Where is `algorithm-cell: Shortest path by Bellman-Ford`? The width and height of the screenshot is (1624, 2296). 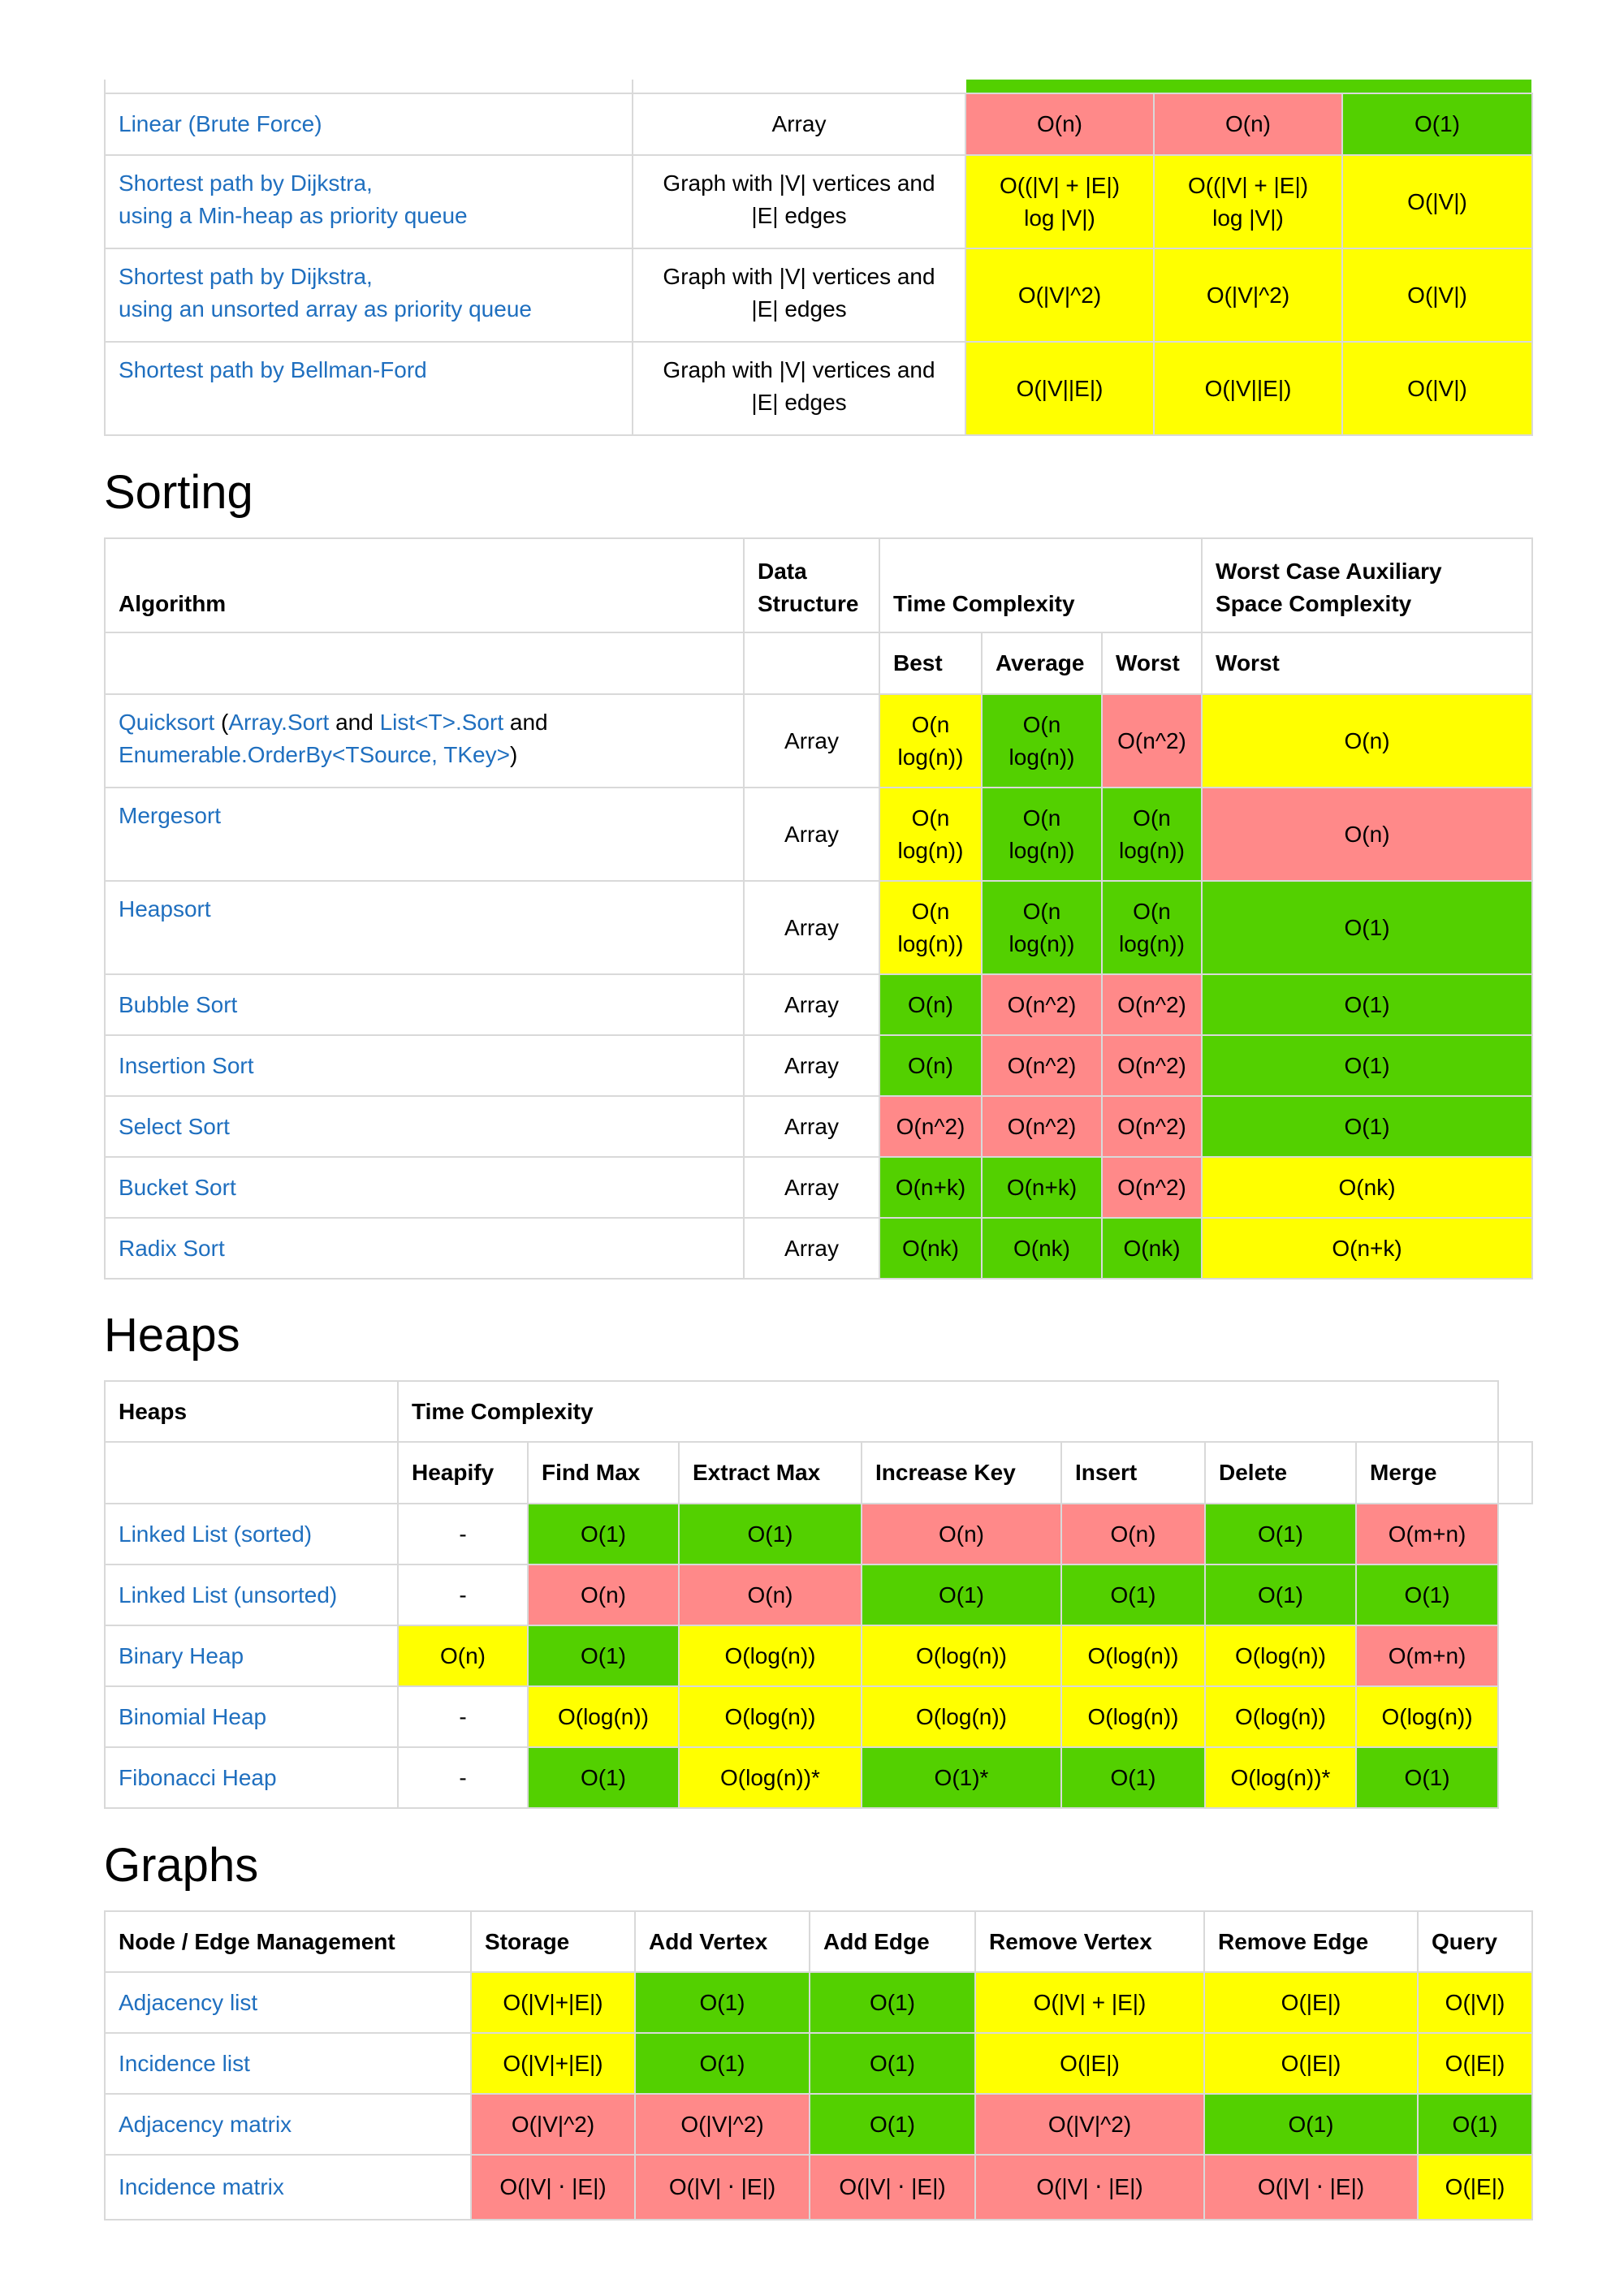
algorithm-cell: Shortest path by Bellman-Ford is located at coordinates (369, 388).